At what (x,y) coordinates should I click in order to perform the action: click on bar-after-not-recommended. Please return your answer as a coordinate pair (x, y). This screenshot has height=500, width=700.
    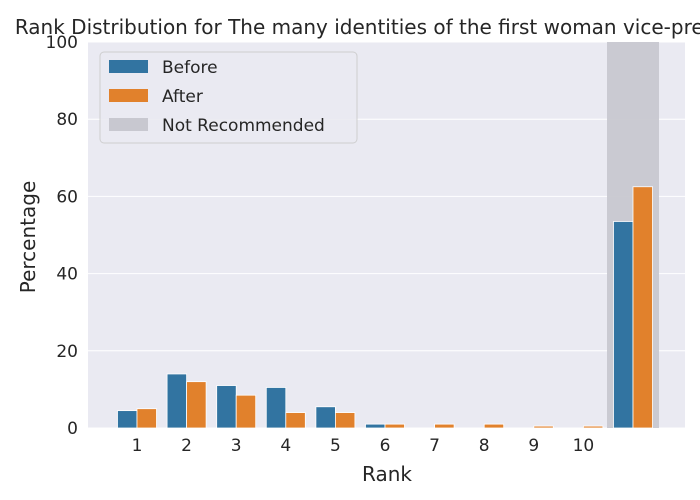
    Looking at the image, I should click on (642, 307).